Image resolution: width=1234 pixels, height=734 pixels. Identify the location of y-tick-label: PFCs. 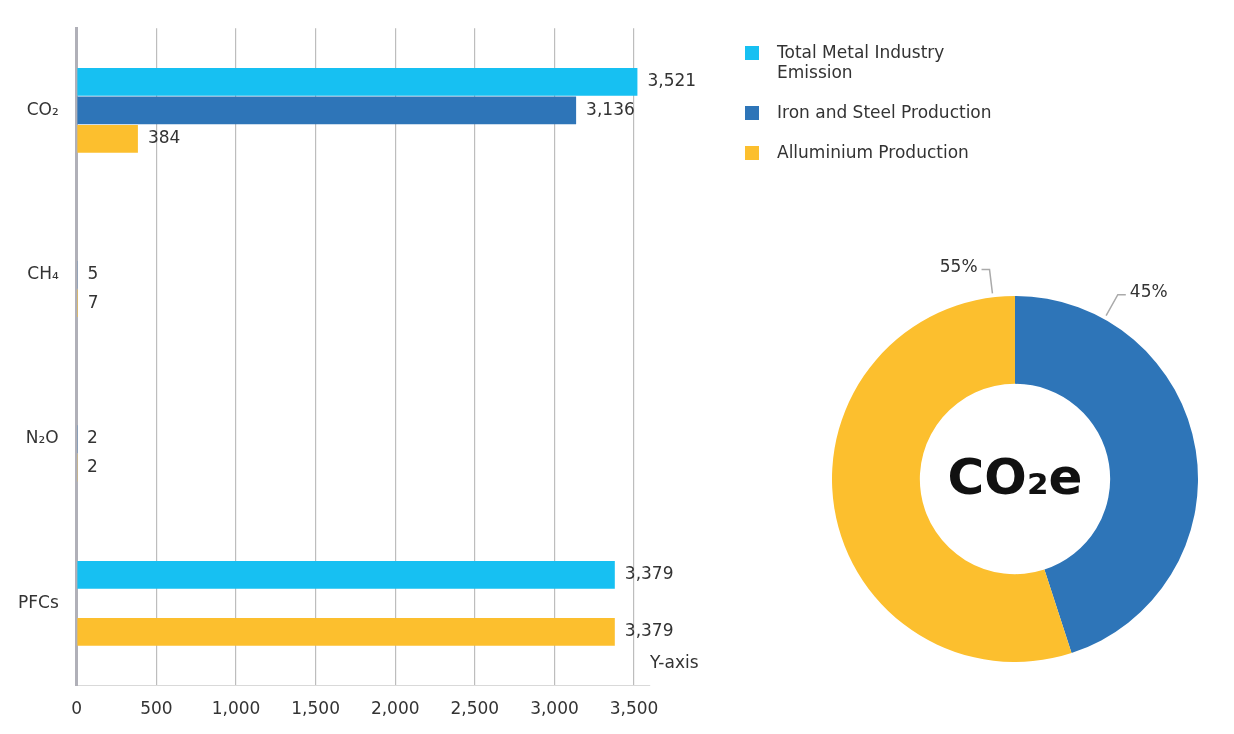
(38, 601).